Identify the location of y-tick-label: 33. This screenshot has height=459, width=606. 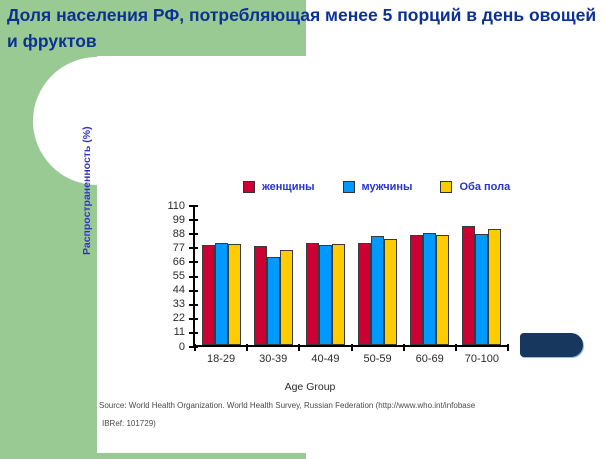
(178, 304).